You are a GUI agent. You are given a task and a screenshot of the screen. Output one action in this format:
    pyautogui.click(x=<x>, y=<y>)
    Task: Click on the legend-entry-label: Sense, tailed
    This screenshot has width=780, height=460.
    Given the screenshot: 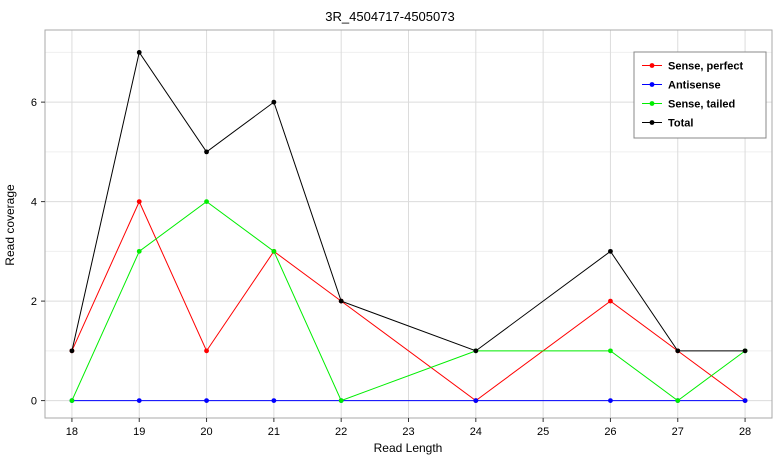 What is the action you would take?
    pyautogui.click(x=701, y=105)
    